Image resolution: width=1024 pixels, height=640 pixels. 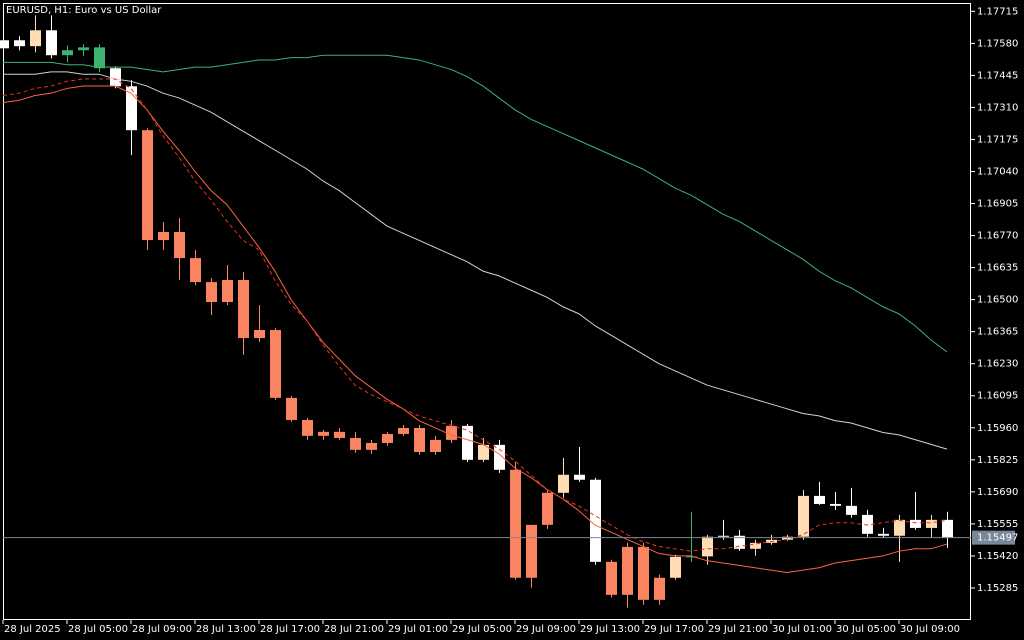 I want to click on y-tick-label: 1.16095, so click(x=997, y=396).